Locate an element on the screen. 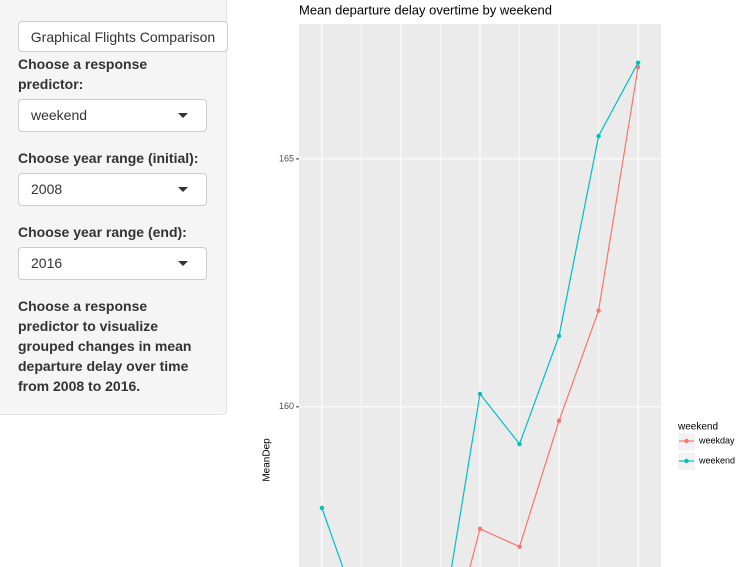 The height and width of the screenshot is (567, 750). end-label: Choose year range (end): is located at coordinates (102, 232).